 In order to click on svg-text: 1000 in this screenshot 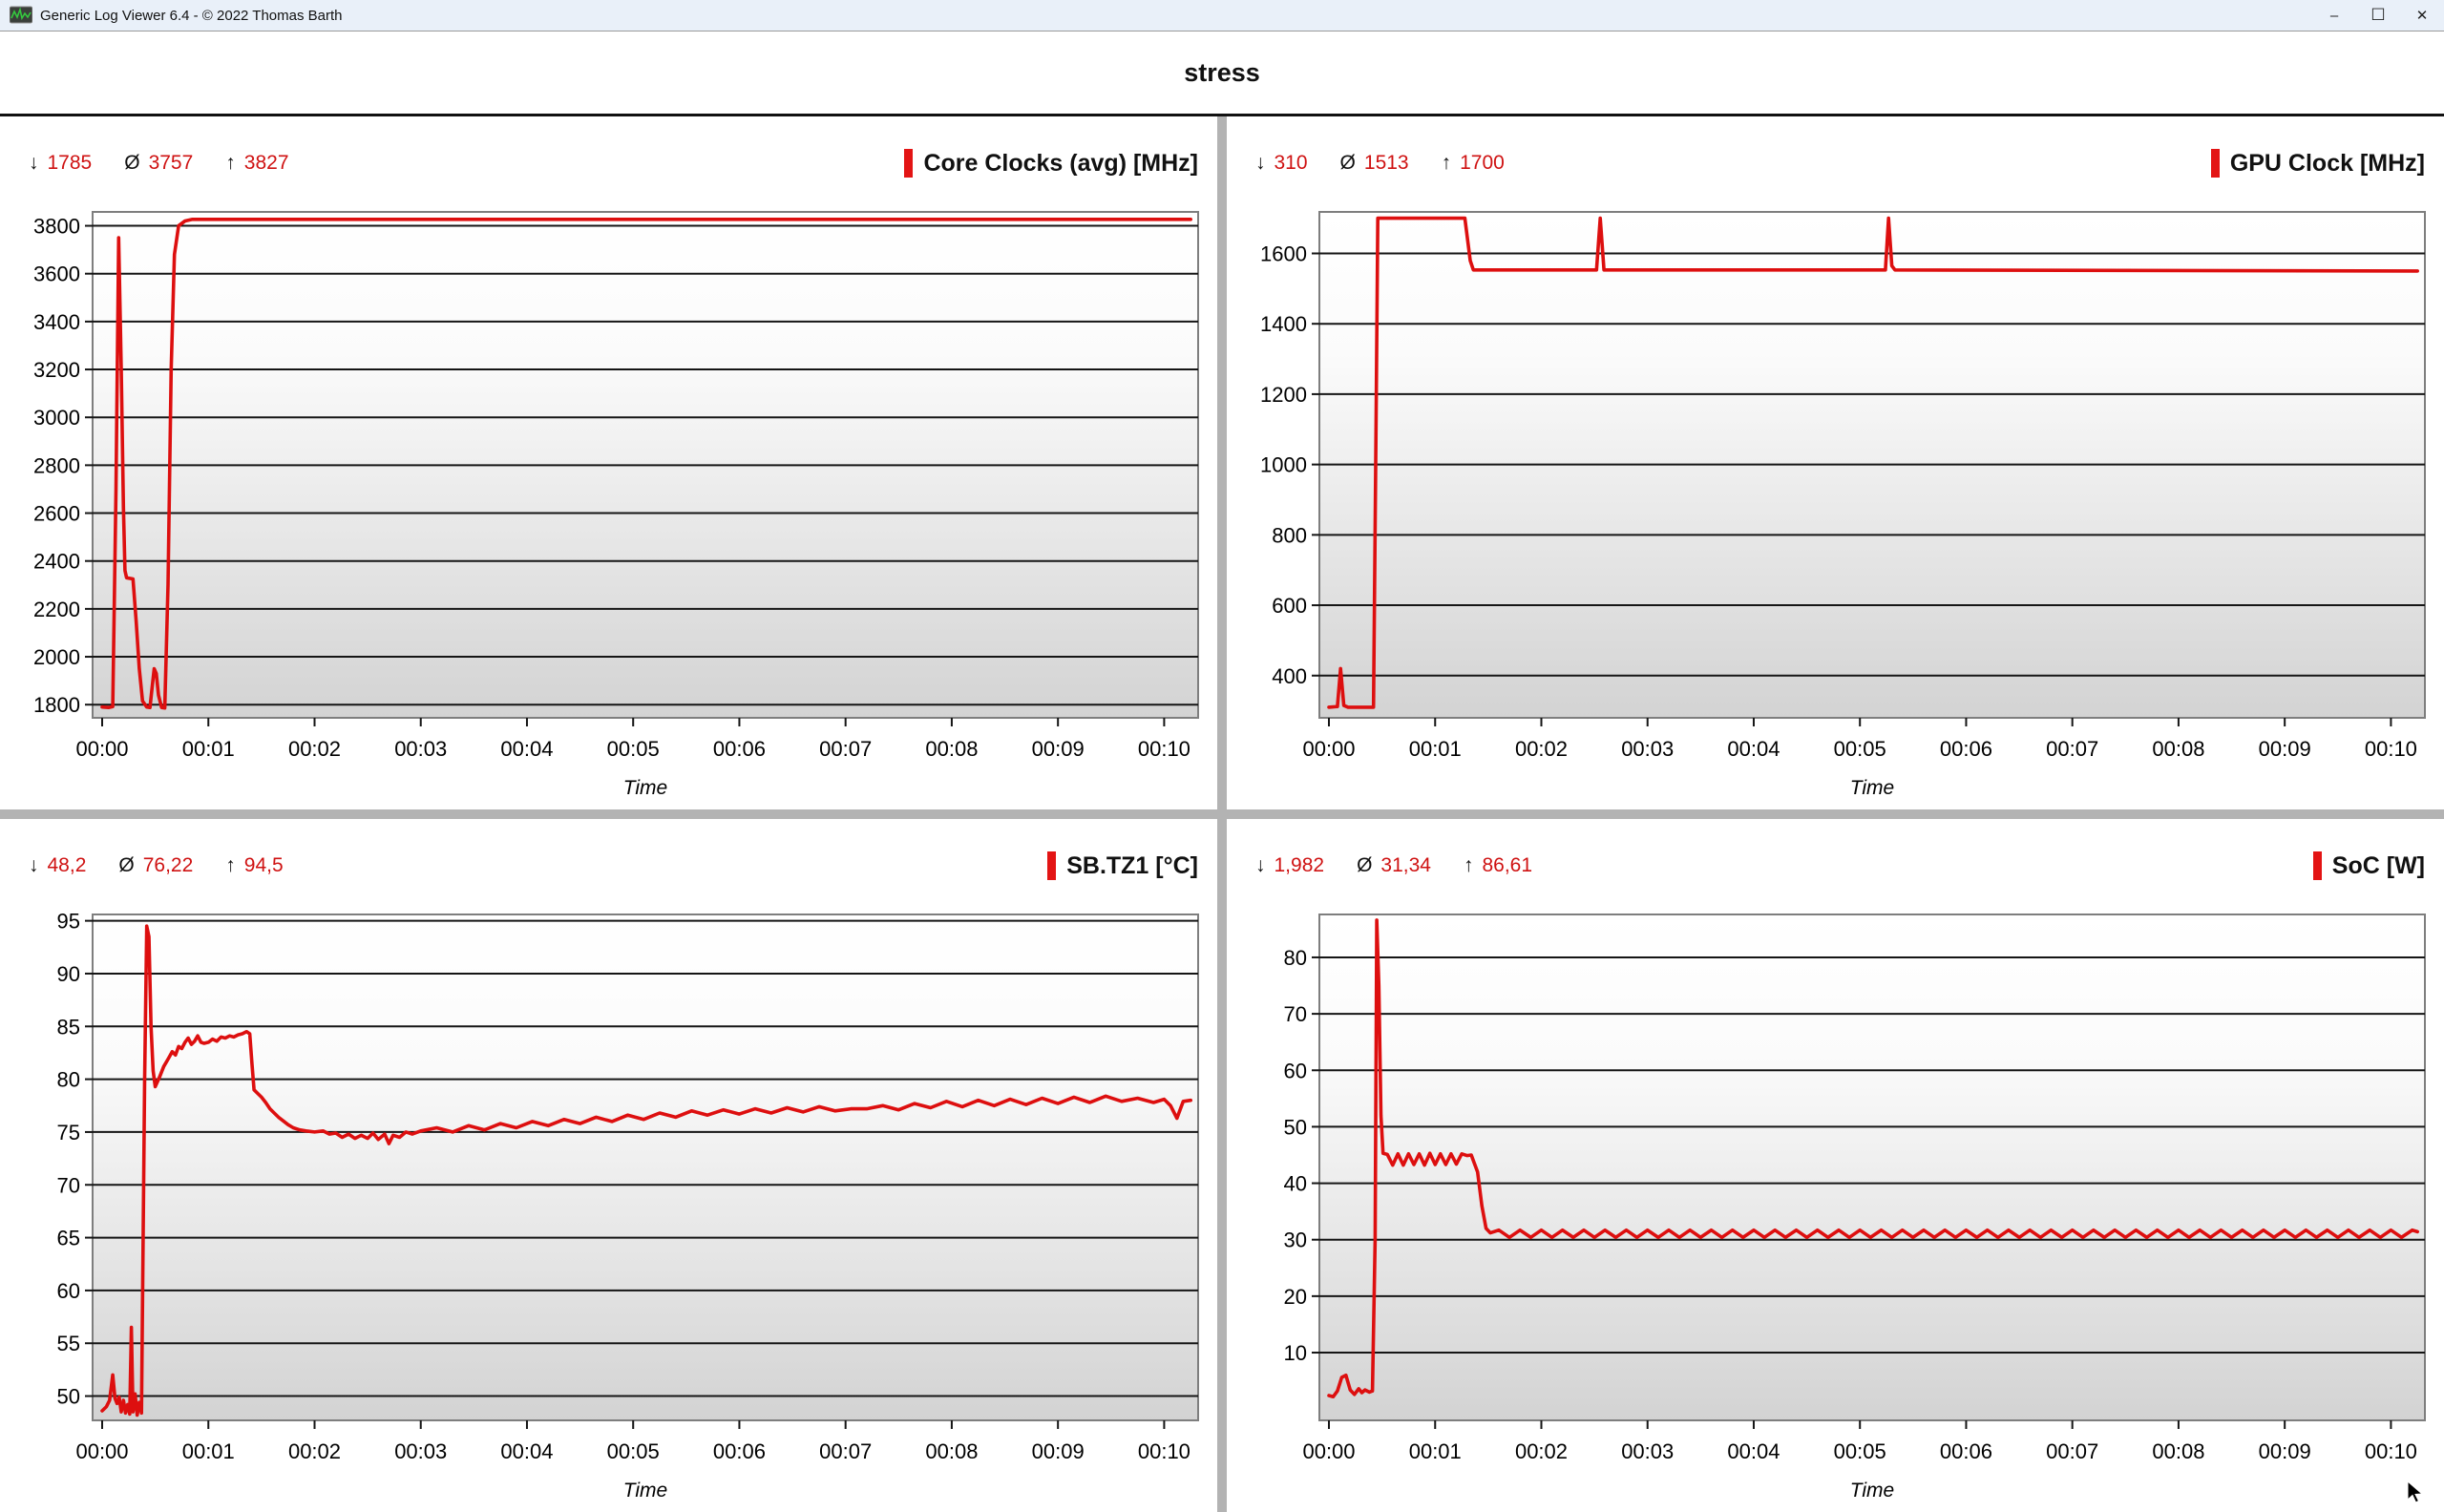, I will do `click(1284, 465)`.